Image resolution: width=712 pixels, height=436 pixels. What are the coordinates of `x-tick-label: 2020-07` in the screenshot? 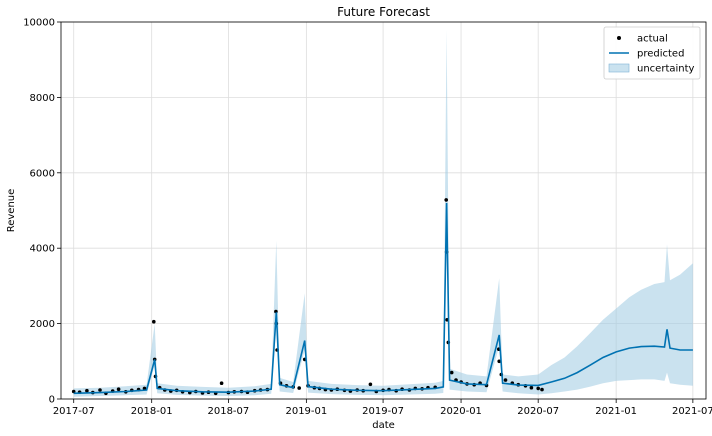 It's located at (538, 411).